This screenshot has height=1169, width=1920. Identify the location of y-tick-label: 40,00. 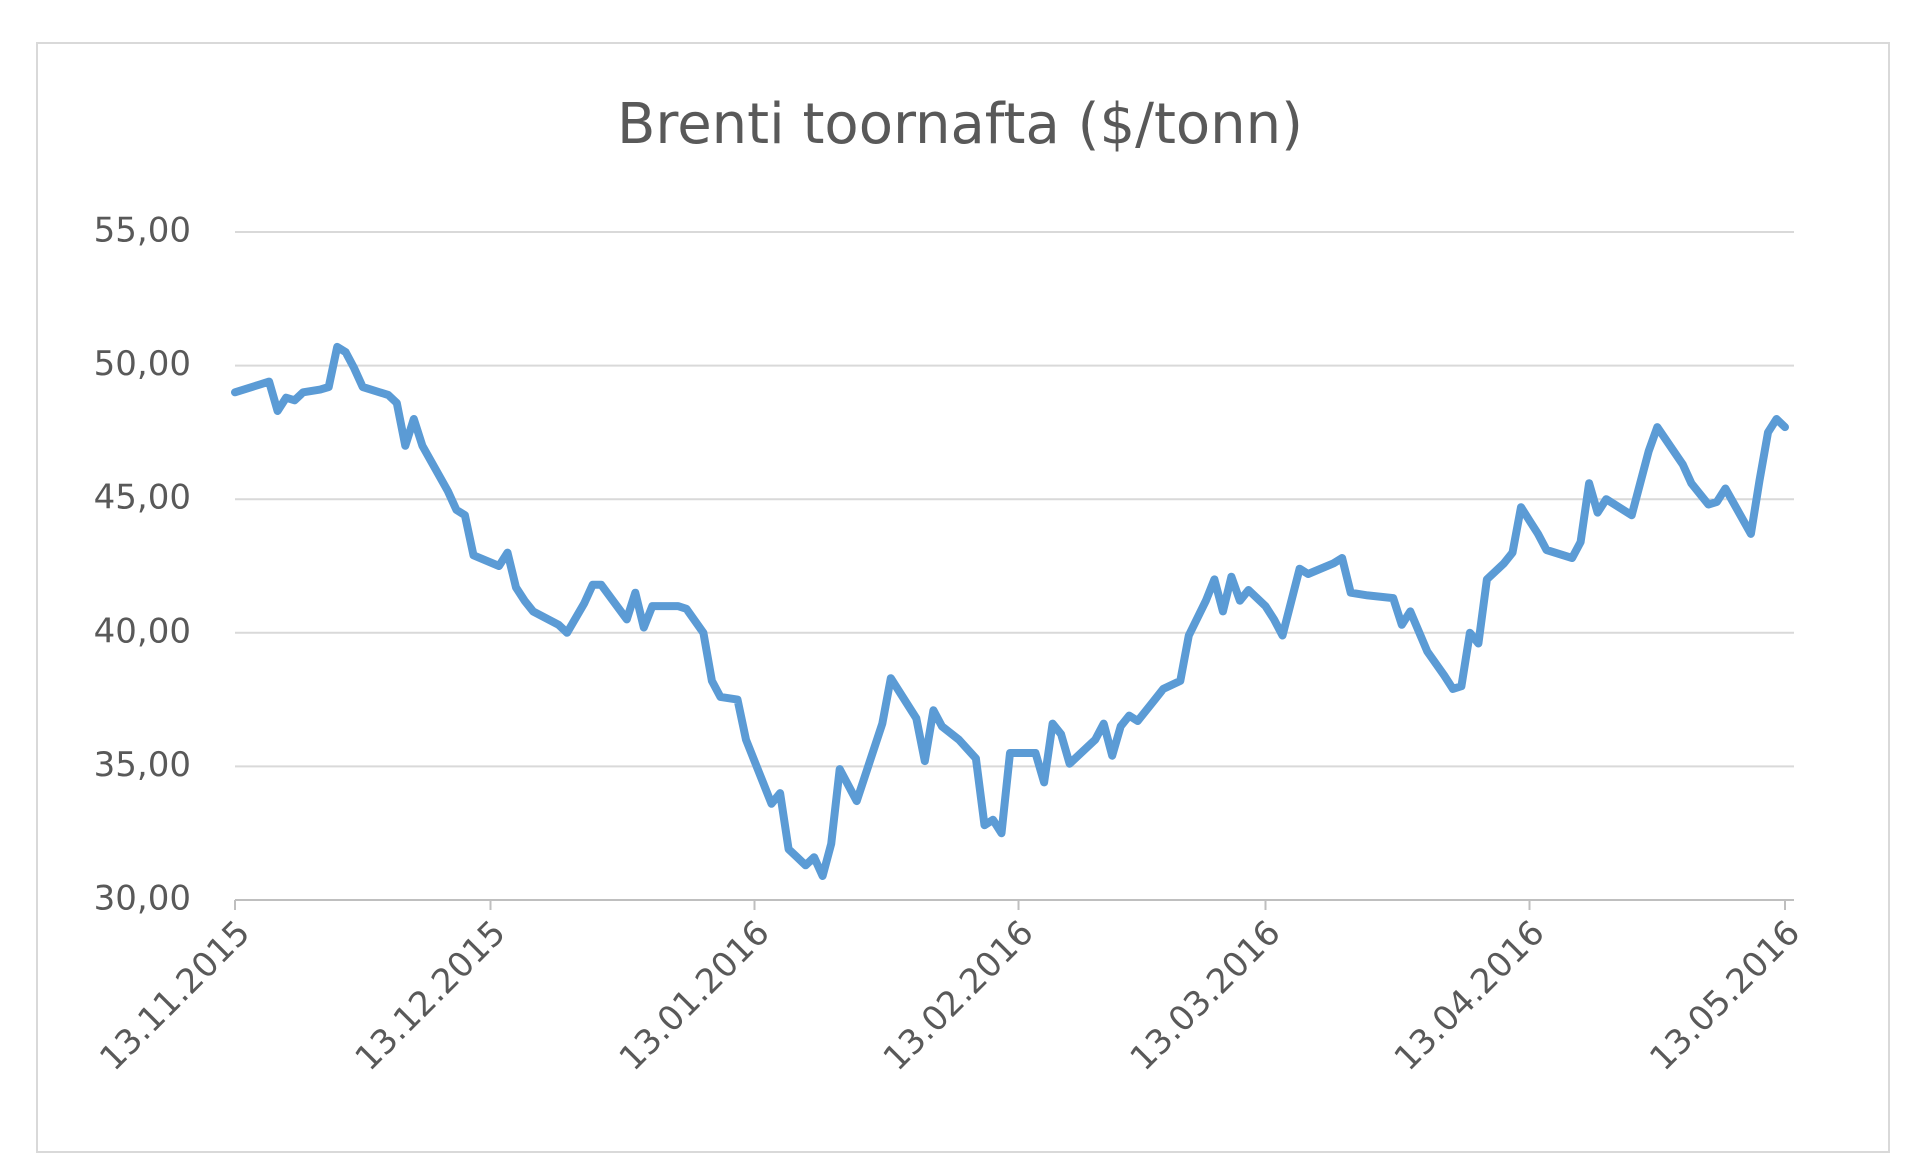
(142, 631).